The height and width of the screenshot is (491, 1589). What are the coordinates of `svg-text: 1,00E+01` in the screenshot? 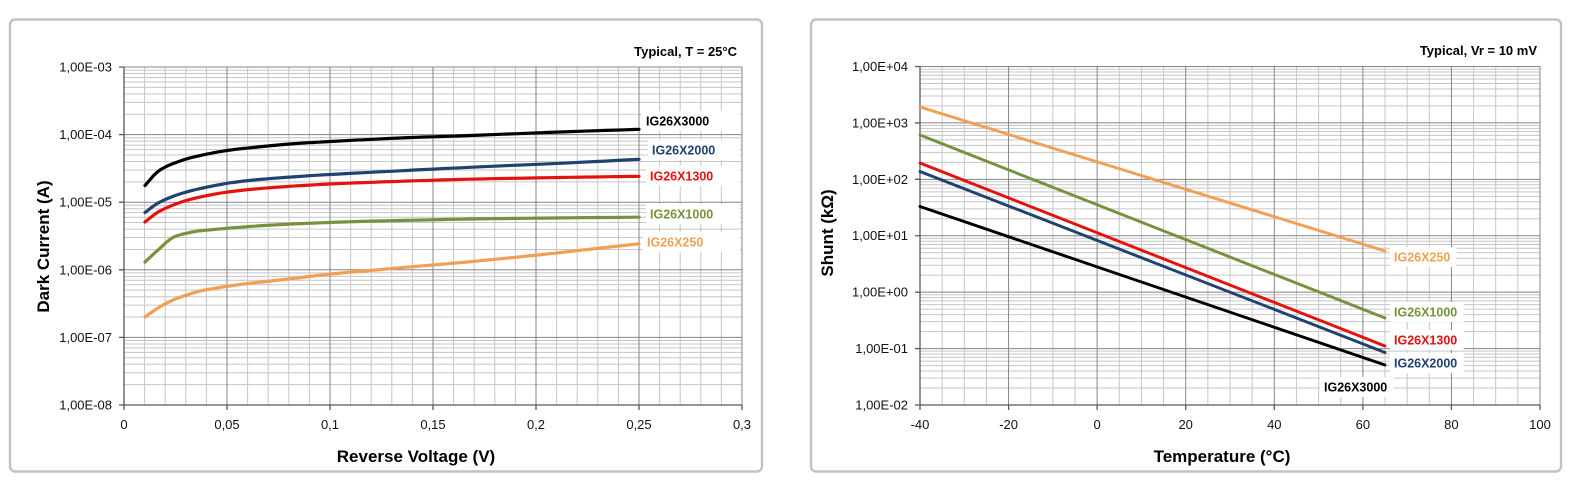 It's located at (880, 235).